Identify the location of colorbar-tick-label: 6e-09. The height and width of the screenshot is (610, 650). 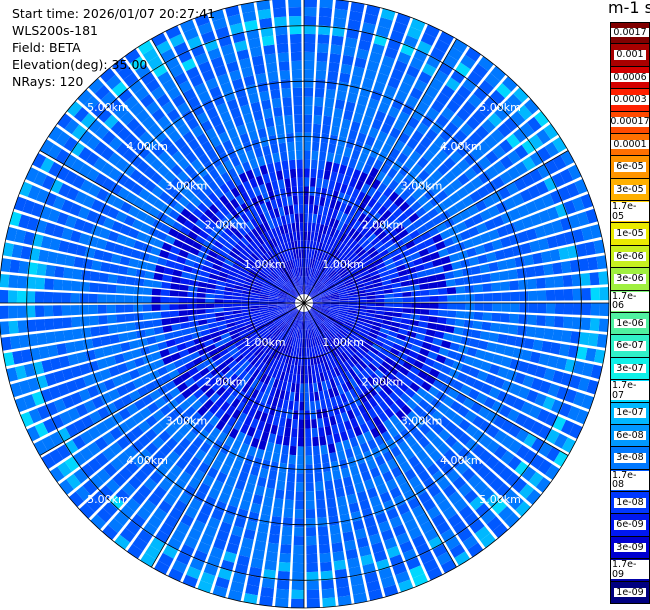
(630, 525).